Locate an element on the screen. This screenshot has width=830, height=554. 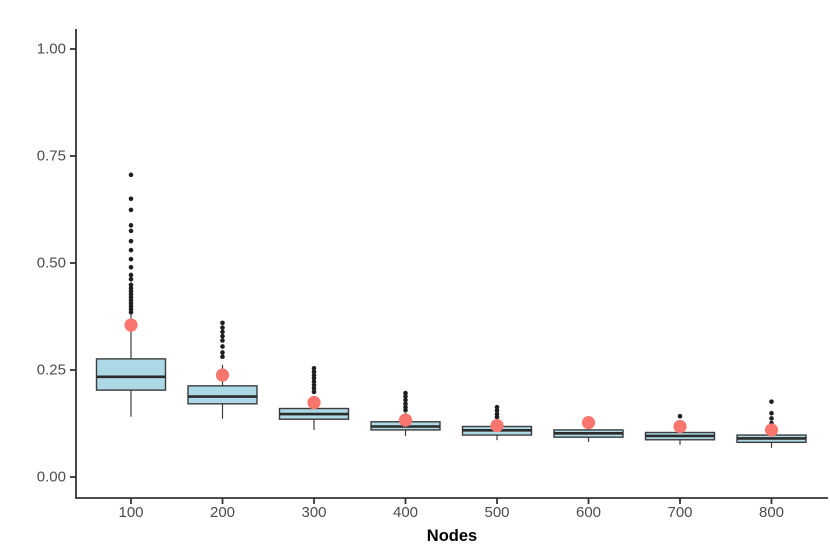
x-axis-title: Nodes is located at coordinates (452, 536).